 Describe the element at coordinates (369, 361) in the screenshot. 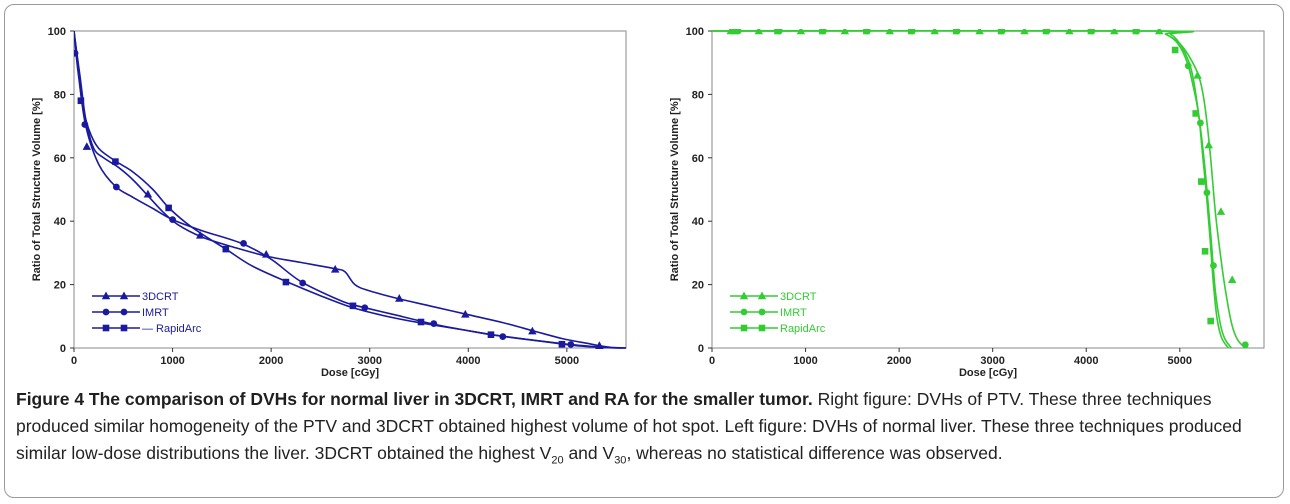

I see `left-x-tick-label: 3000` at that location.